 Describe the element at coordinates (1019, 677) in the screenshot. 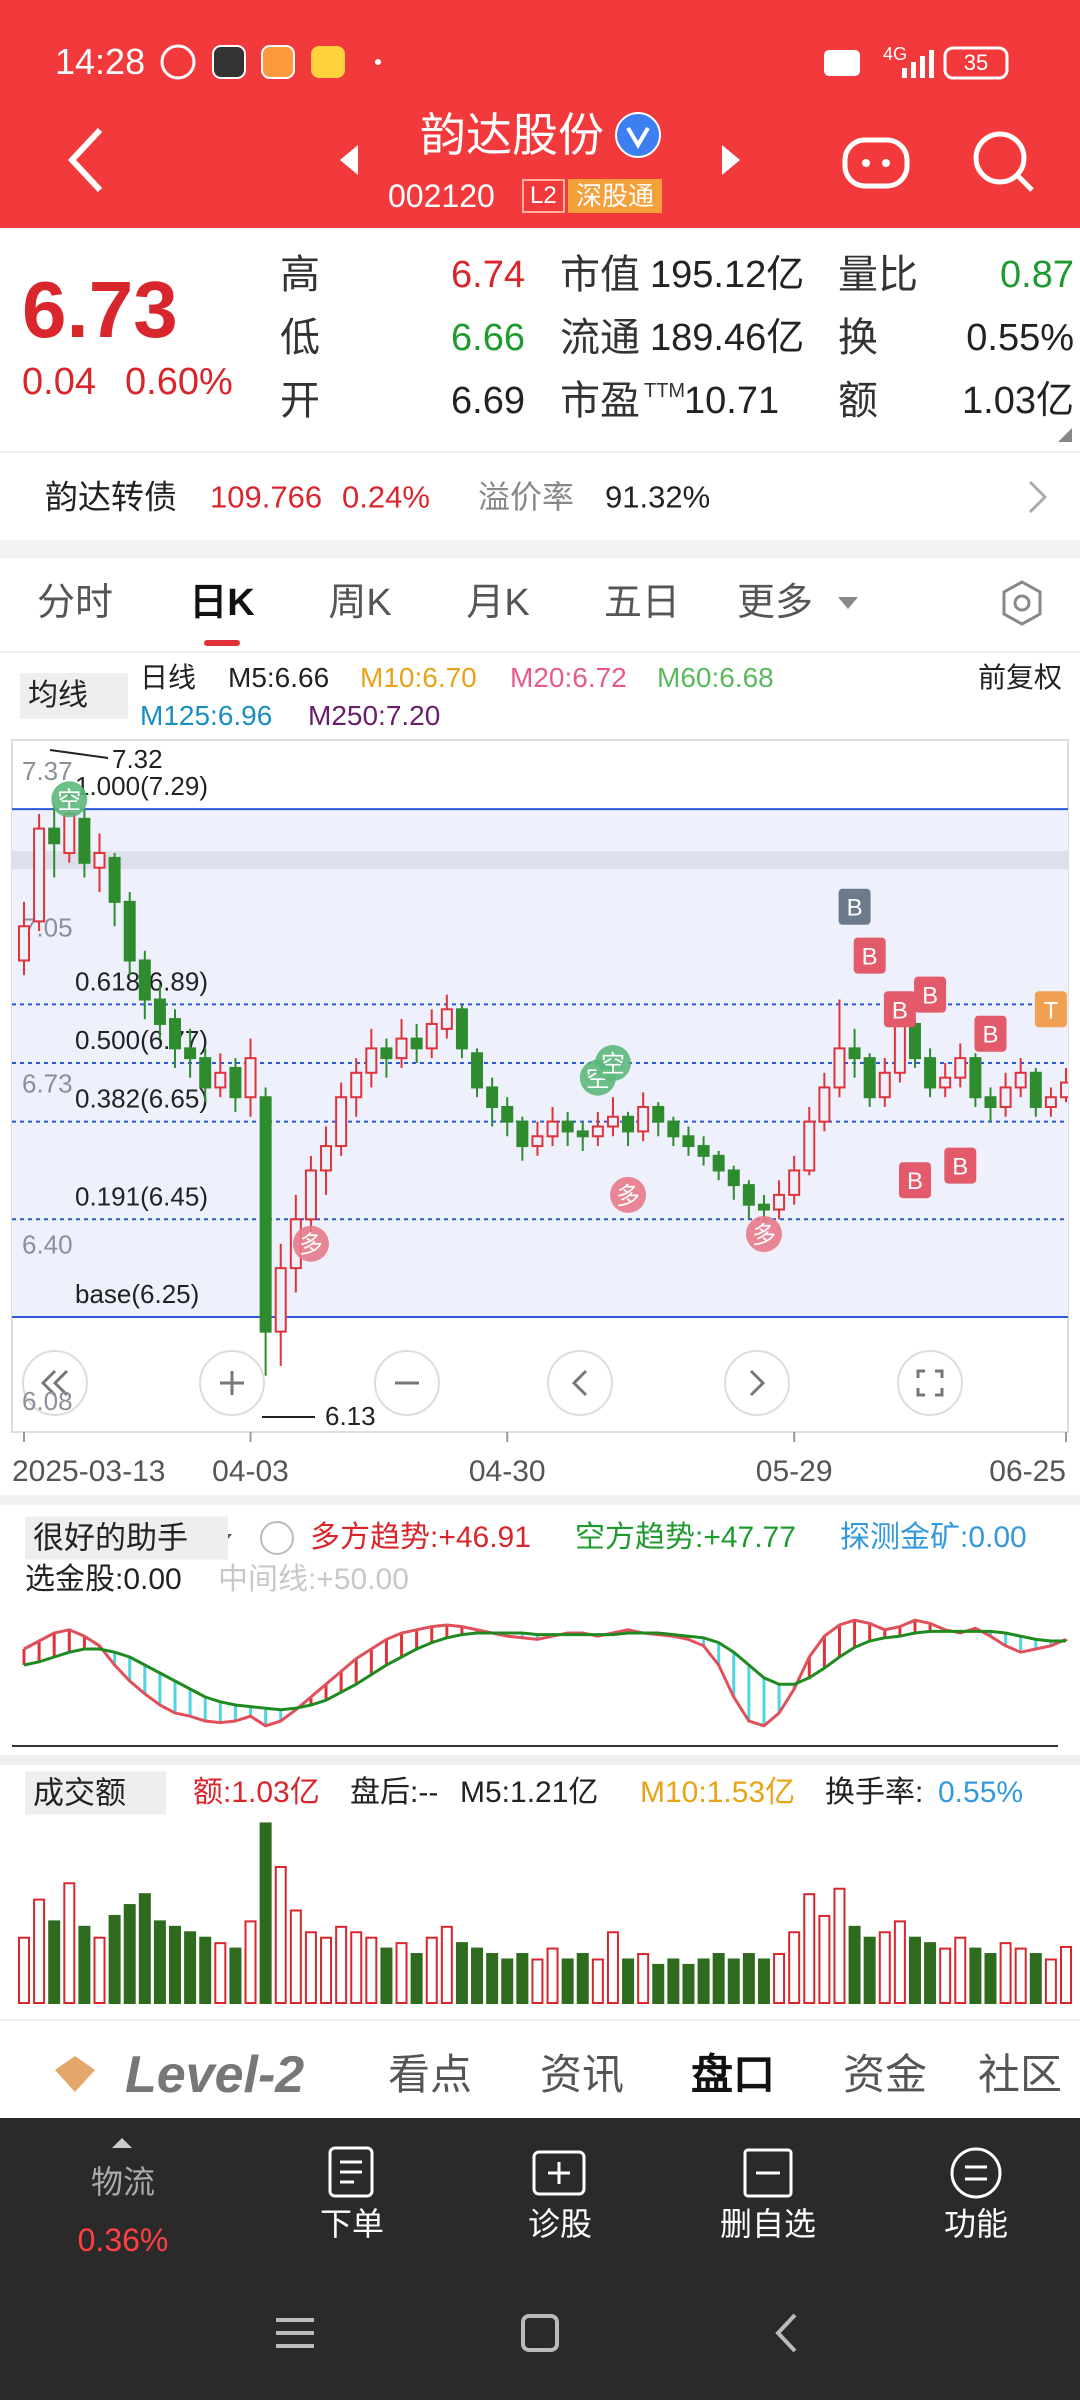

I see `price-adjust: 前复权` at that location.